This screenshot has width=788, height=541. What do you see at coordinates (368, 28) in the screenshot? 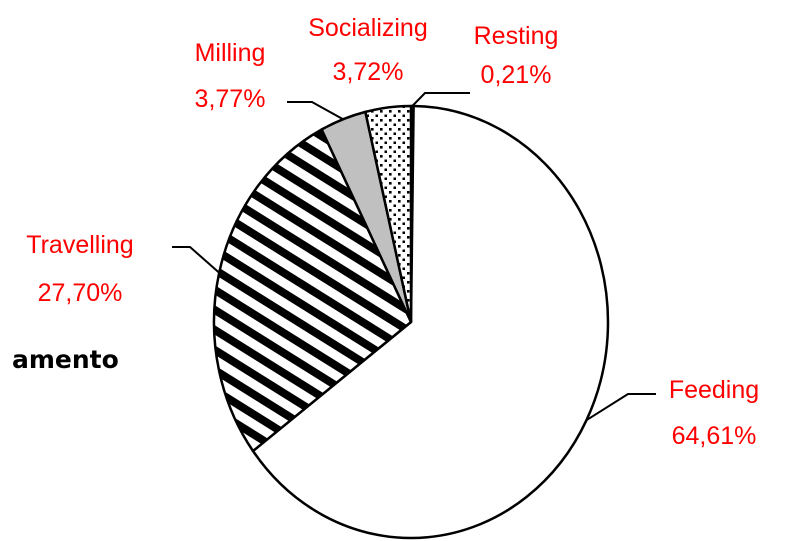
I see `slice-name-label-socializing: Socializing` at bounding box center [368, 28].